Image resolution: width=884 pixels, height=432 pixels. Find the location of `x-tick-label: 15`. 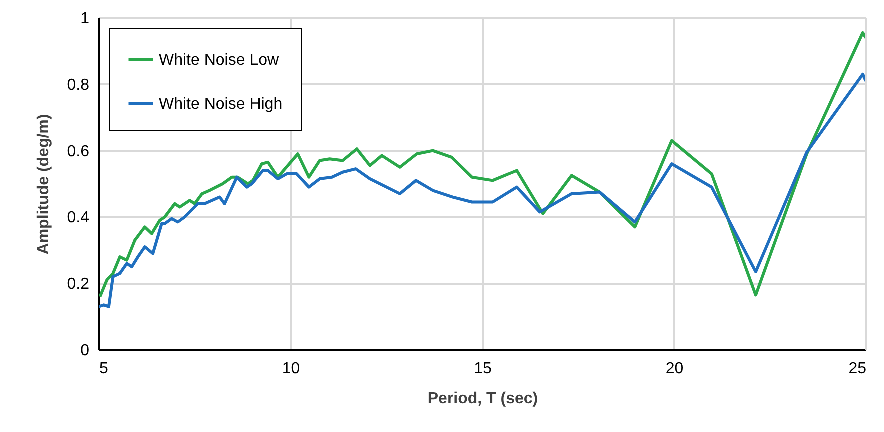

x-tick-label: 15 is located at coordinates (483, 369).